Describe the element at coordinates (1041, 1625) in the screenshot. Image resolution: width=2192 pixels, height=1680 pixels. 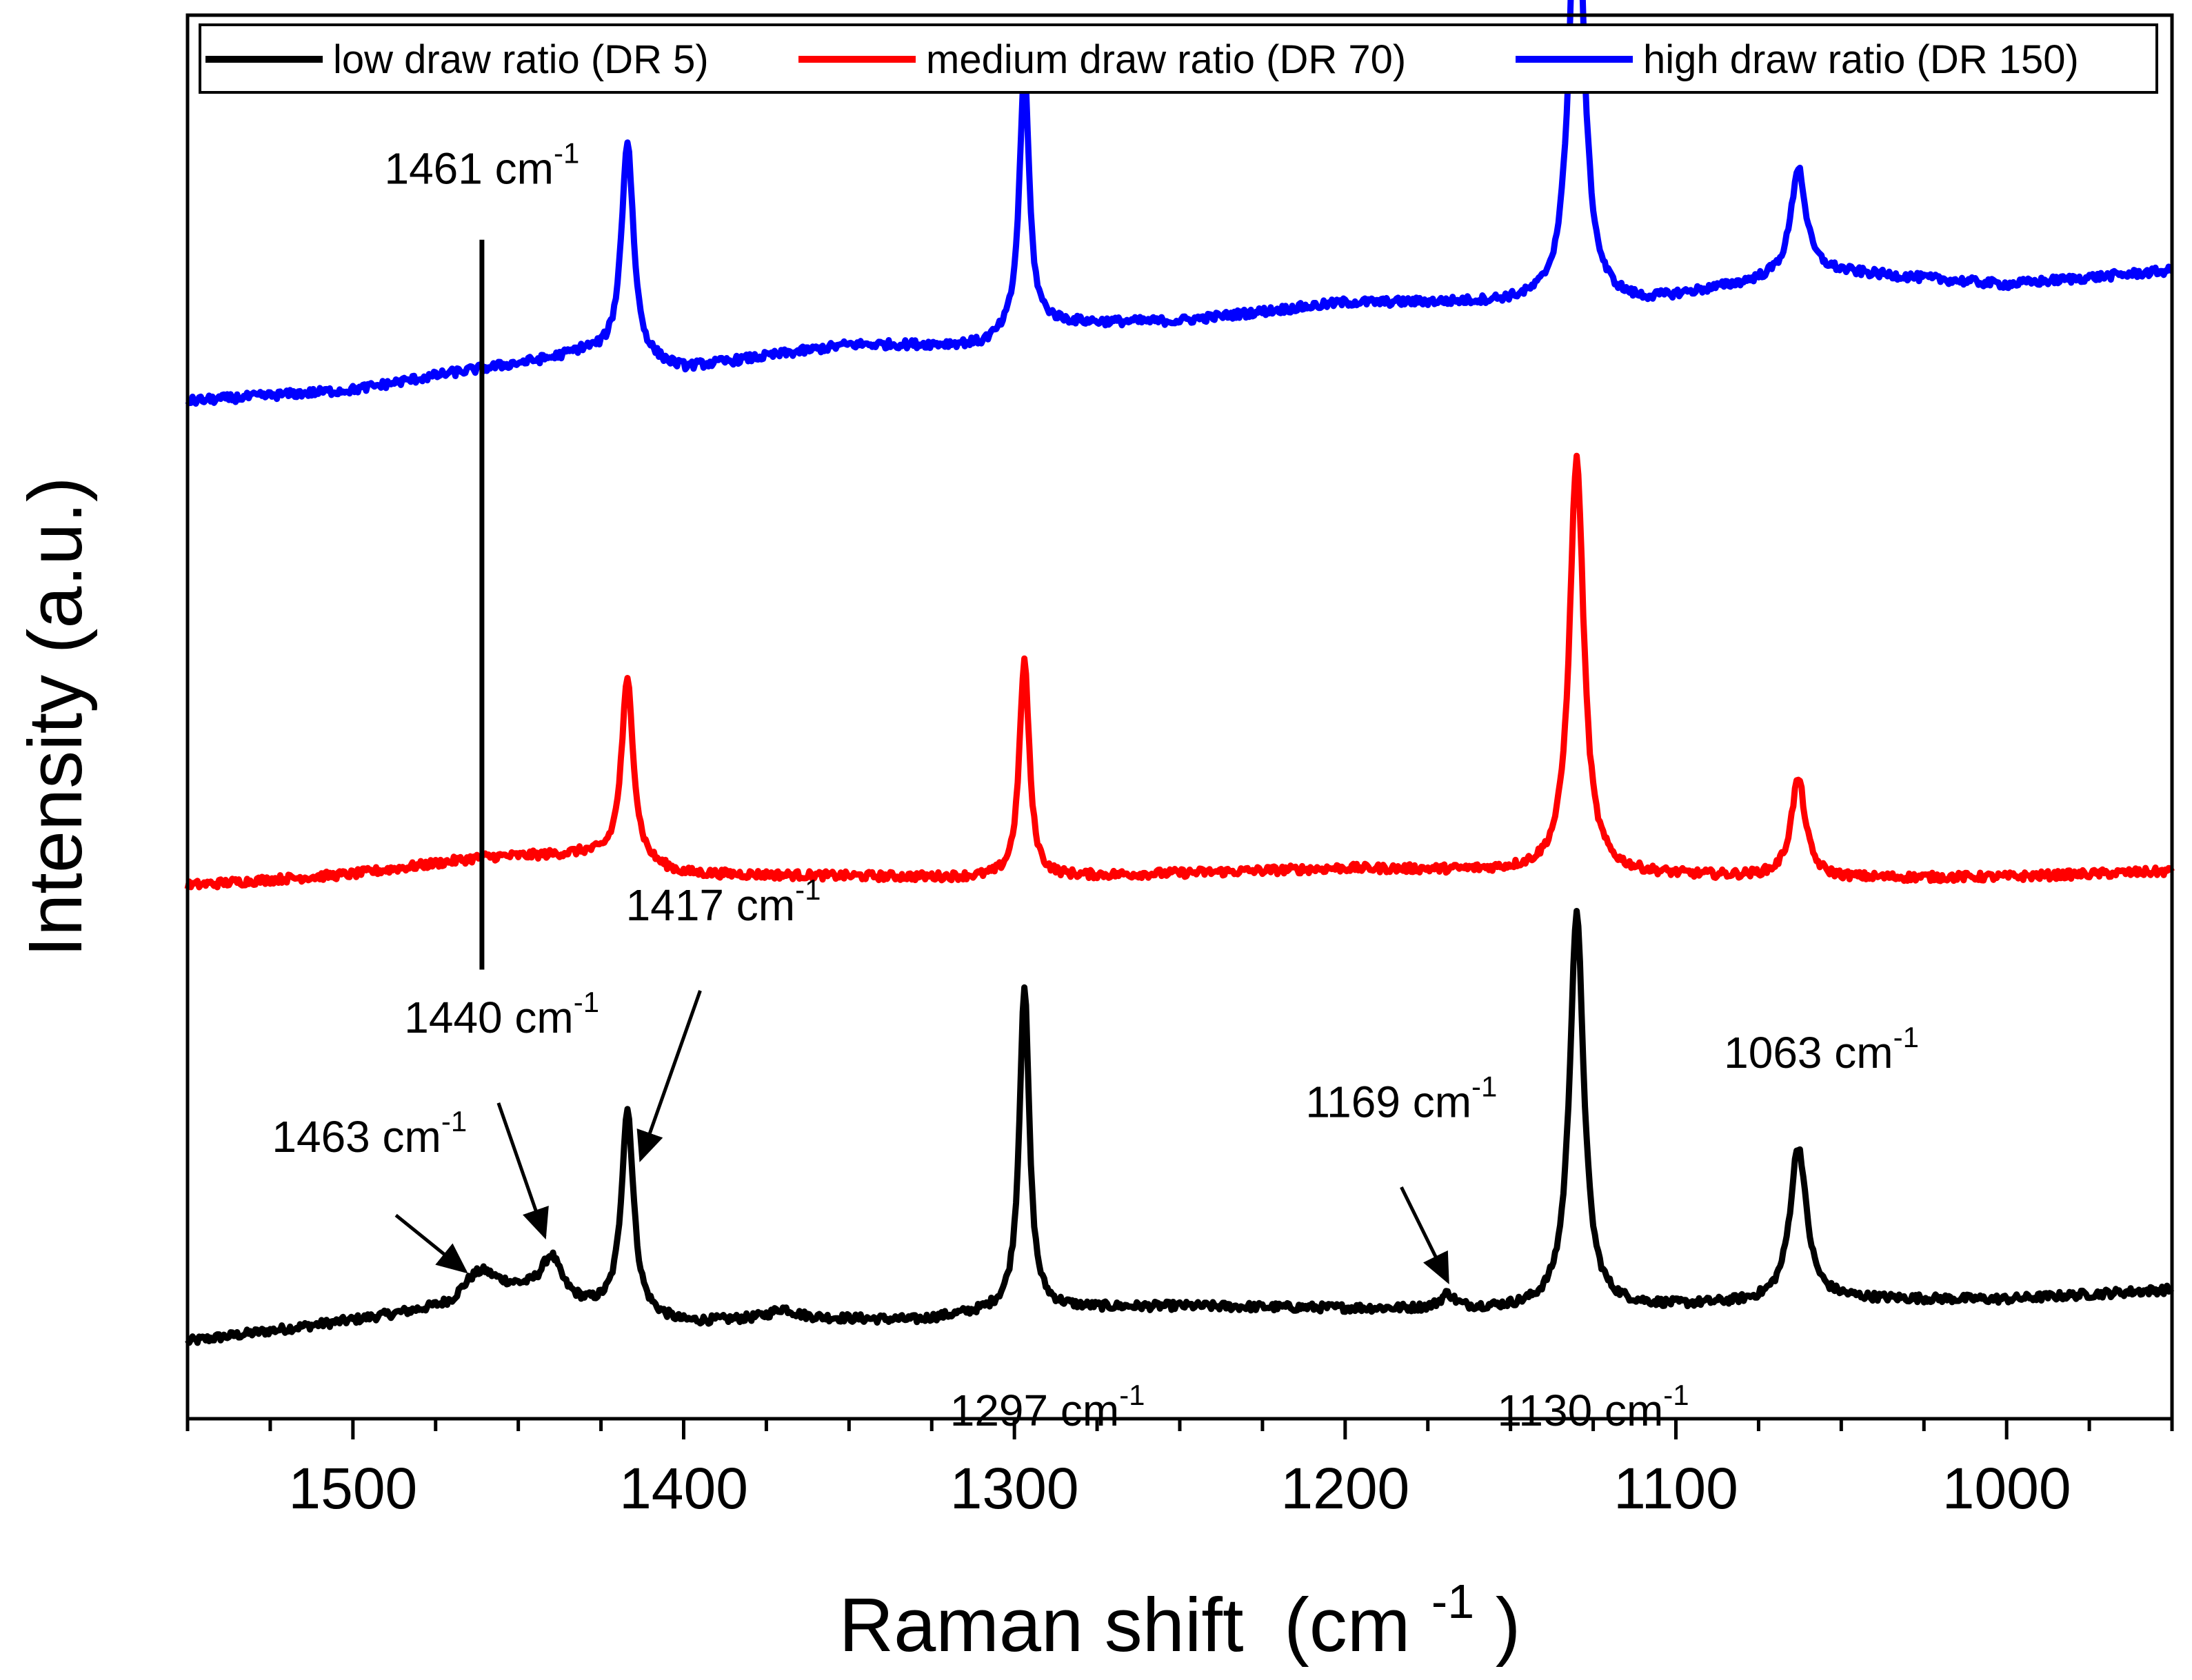
I see `x-axis-title-main: Raman shift` at that location.